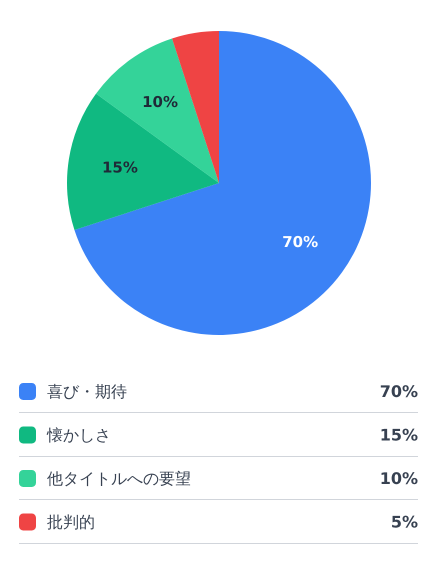 The image size is (435, 561). I want to click on legend-label: 懐かしさ, so click(78, 435).